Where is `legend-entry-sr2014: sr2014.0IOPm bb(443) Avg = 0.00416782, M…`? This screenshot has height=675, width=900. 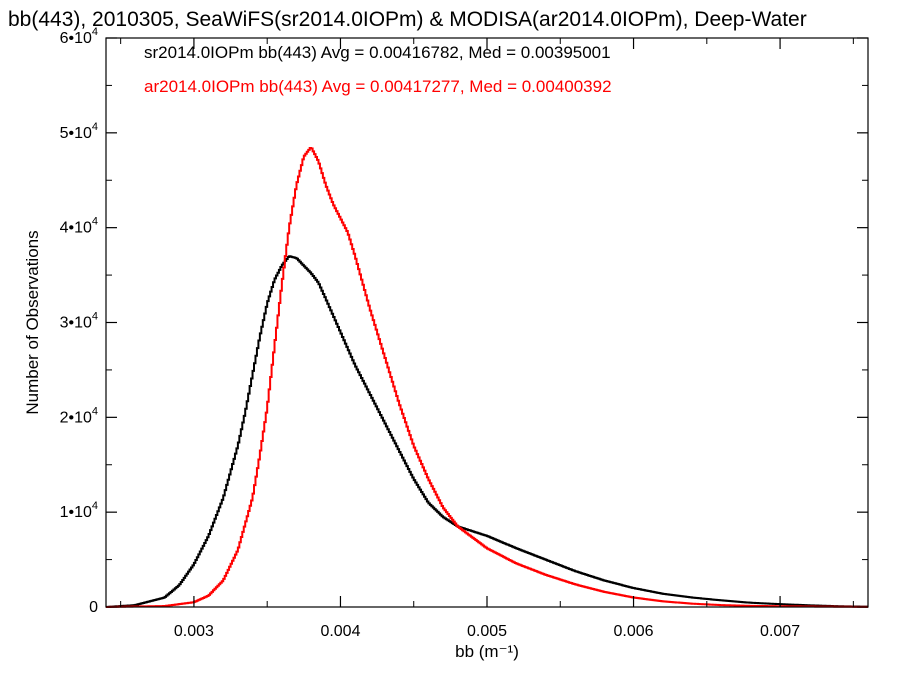 legend-entry-sr2014: sr2014.0IOPm bb(443) Avg = 0.00416782, M… is located at coordinates (377, 52).